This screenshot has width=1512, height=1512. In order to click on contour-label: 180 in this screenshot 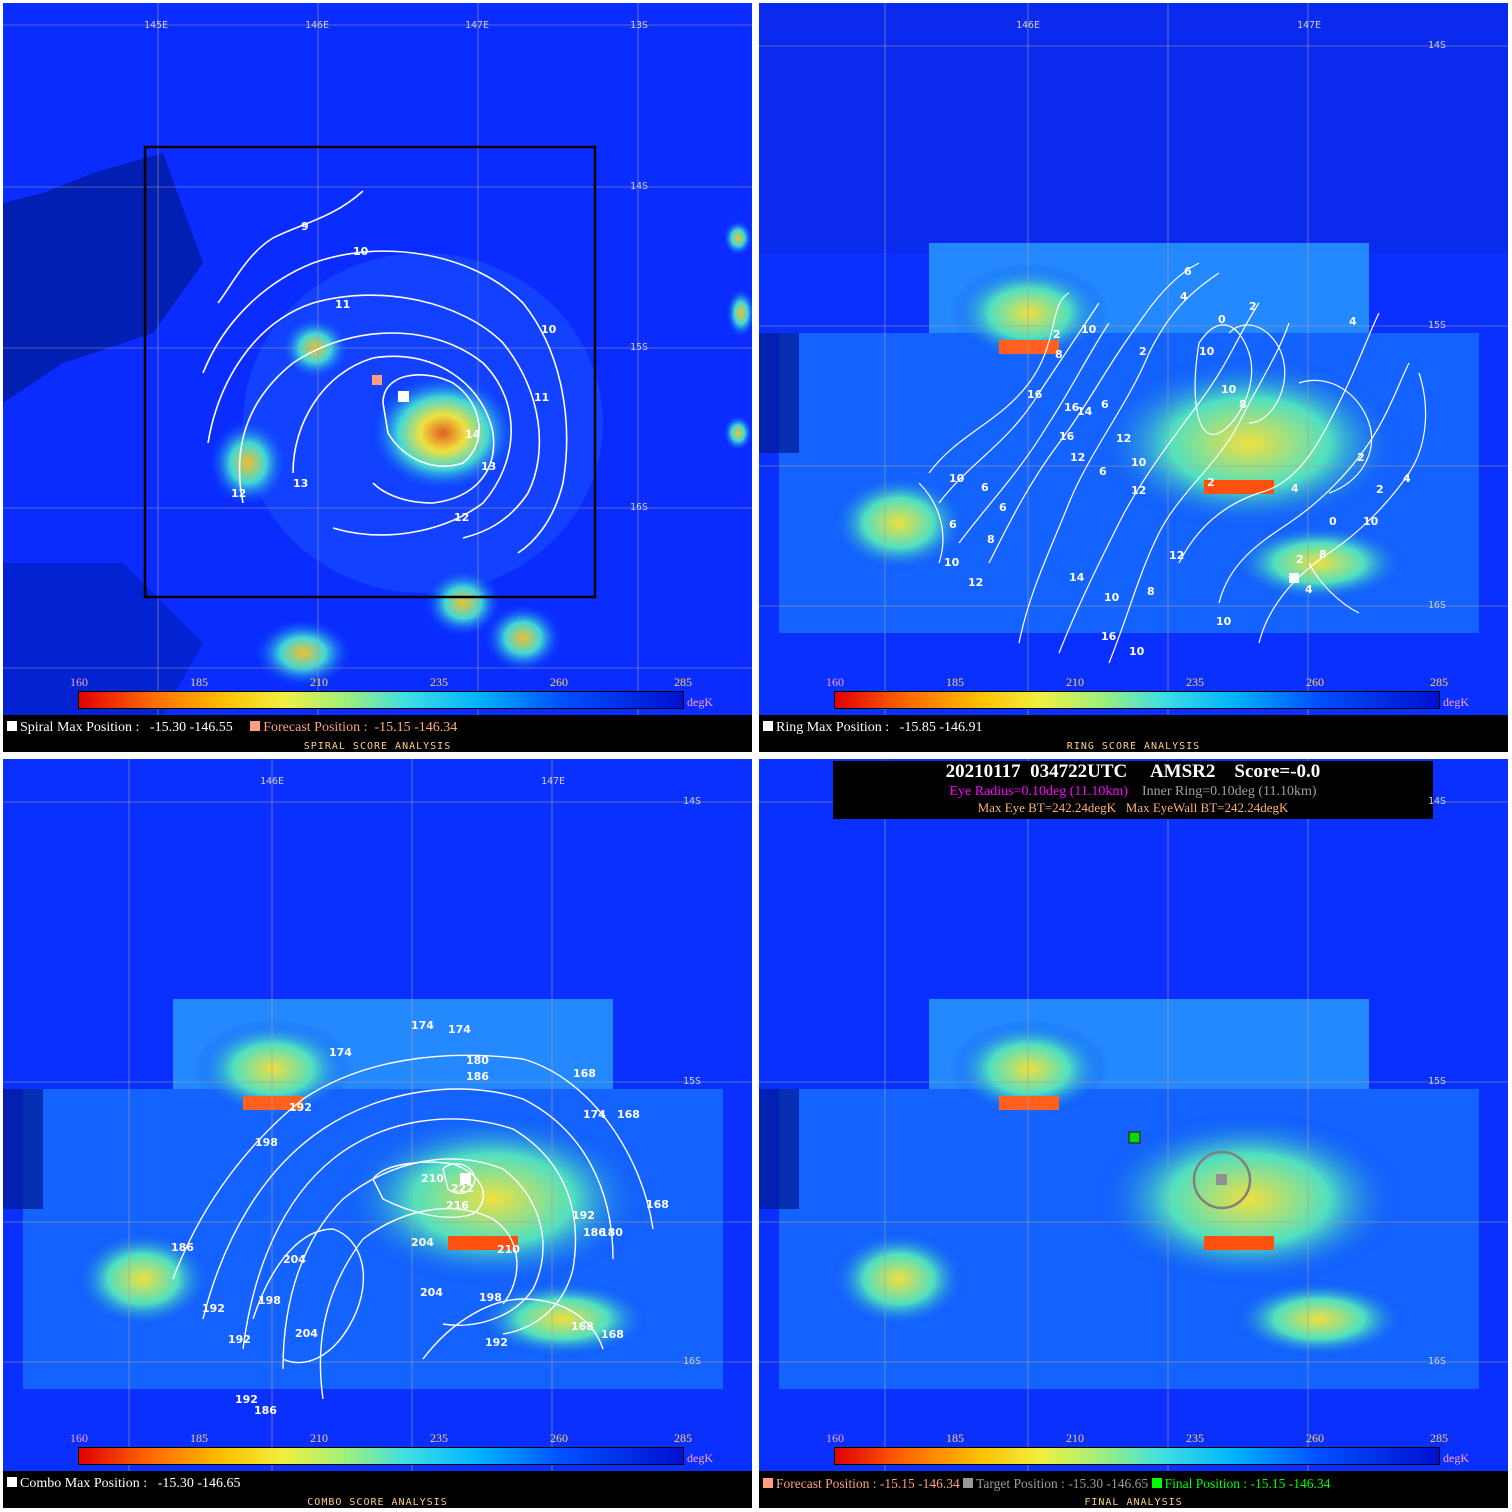, I will do `click(477, 1060)`.